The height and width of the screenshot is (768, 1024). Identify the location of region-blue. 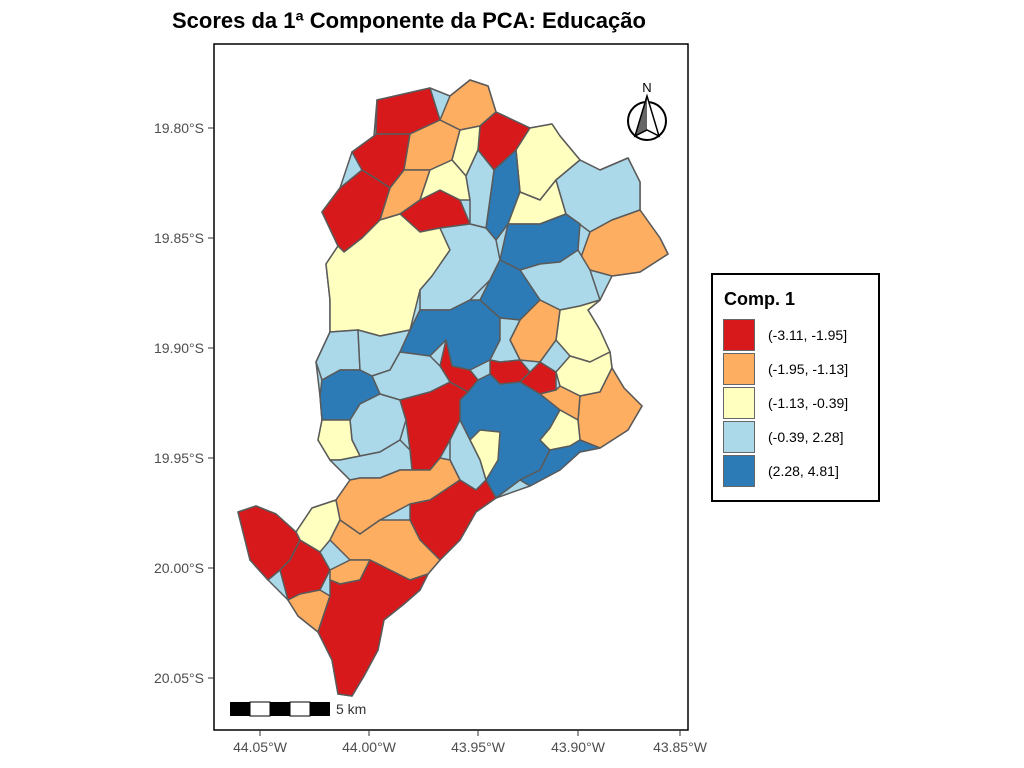
(560, 463).